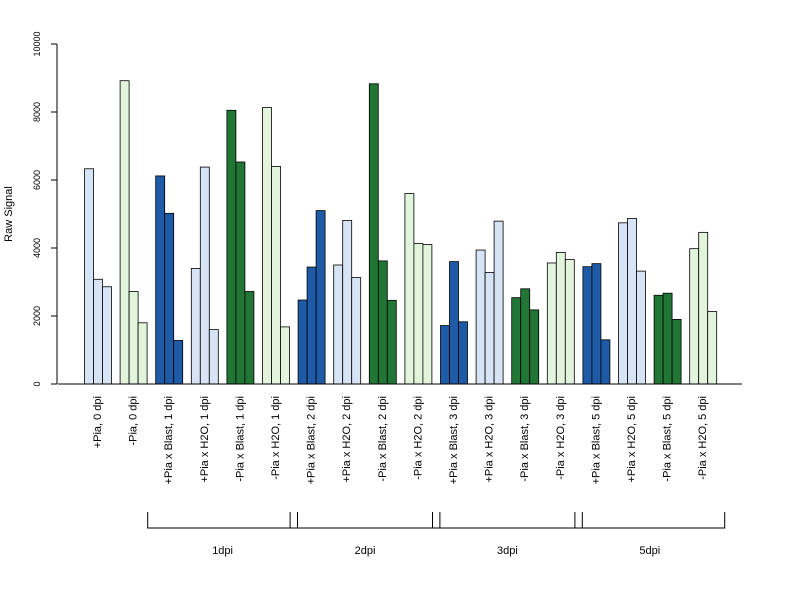 This screenshot has height=600, width=800. What do you see at coordinates (561, 438) in the screenshot?
I see `x-tick-label: -Pia x H2O, 3 dpi` at bounding box center [561, 438].